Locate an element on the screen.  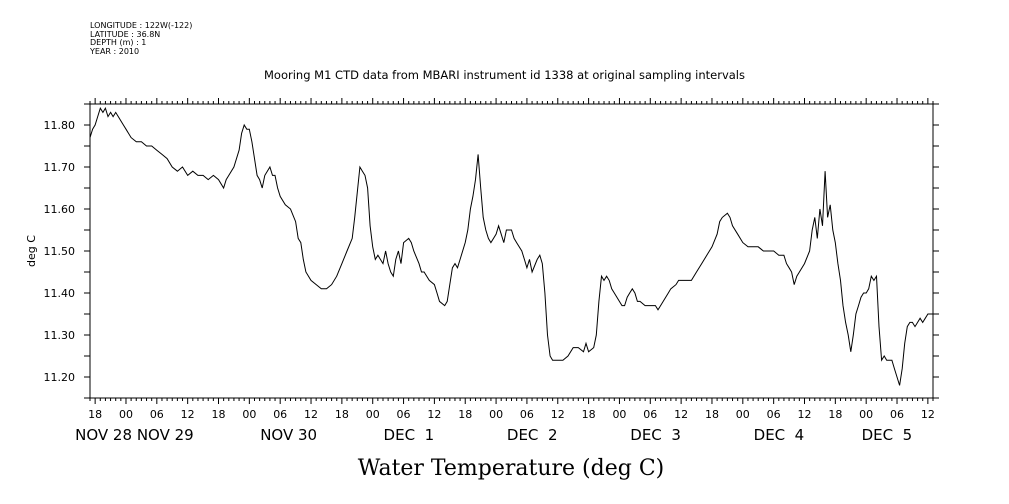
date-label: DEC 1 is located at coordinates (409, 435).